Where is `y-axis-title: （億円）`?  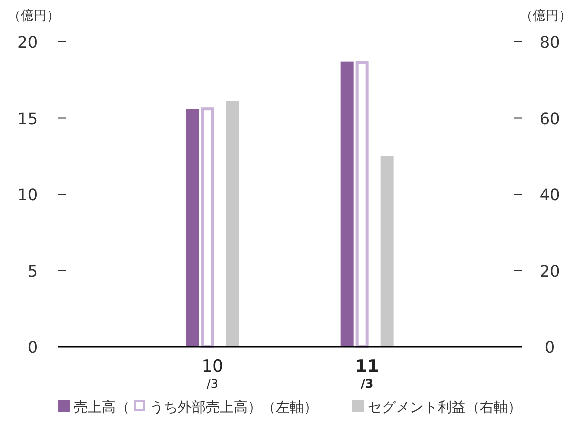
y-axis-title: （億円） is located at coordinates (34, 16).